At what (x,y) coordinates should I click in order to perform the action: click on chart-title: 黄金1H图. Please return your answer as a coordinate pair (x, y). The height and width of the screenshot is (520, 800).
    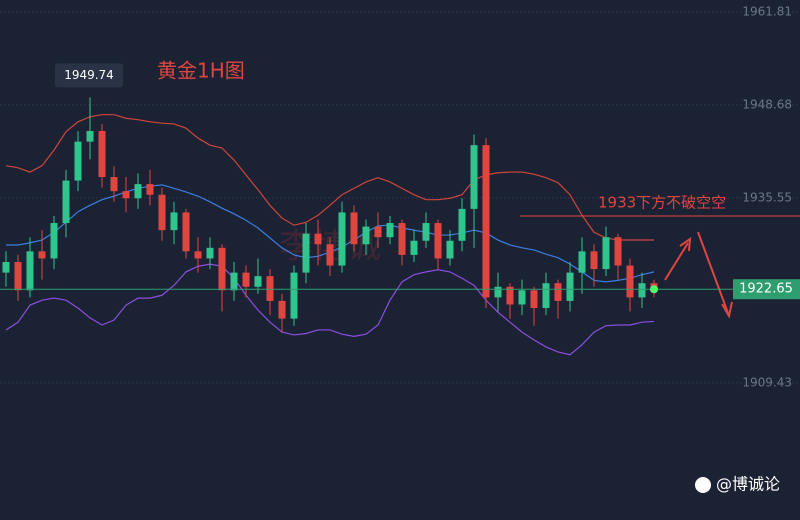
    Looking at the image, I should click on (201, 71).